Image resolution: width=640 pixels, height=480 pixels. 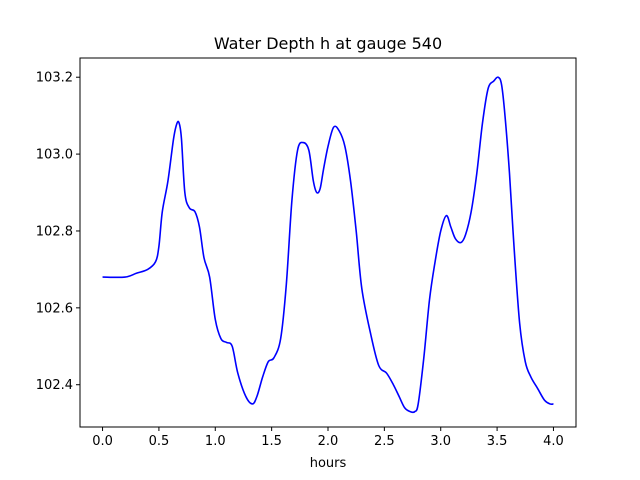 What do you see at coordinates (215, 441) in the screenshot?
I see `x-tick-label: 1.0` at bounding box center [215, 441].